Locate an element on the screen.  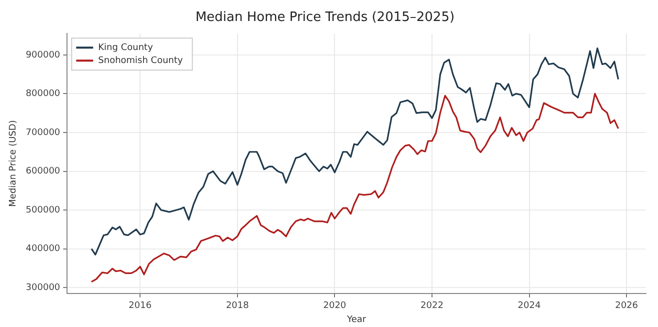
legend-label: King County is located at coordinates (126, 47).